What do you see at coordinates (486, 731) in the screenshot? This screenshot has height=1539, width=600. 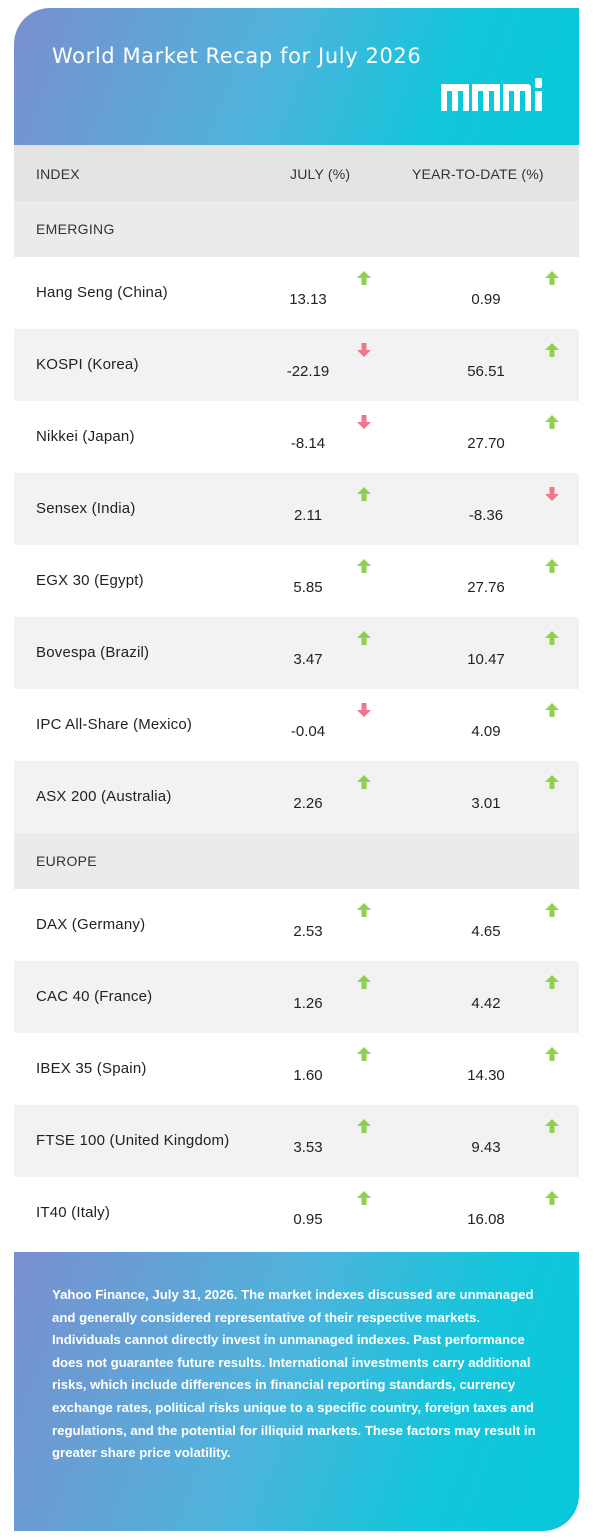 I see `ytd-value: 4.09` at bounding box center [486, 731].